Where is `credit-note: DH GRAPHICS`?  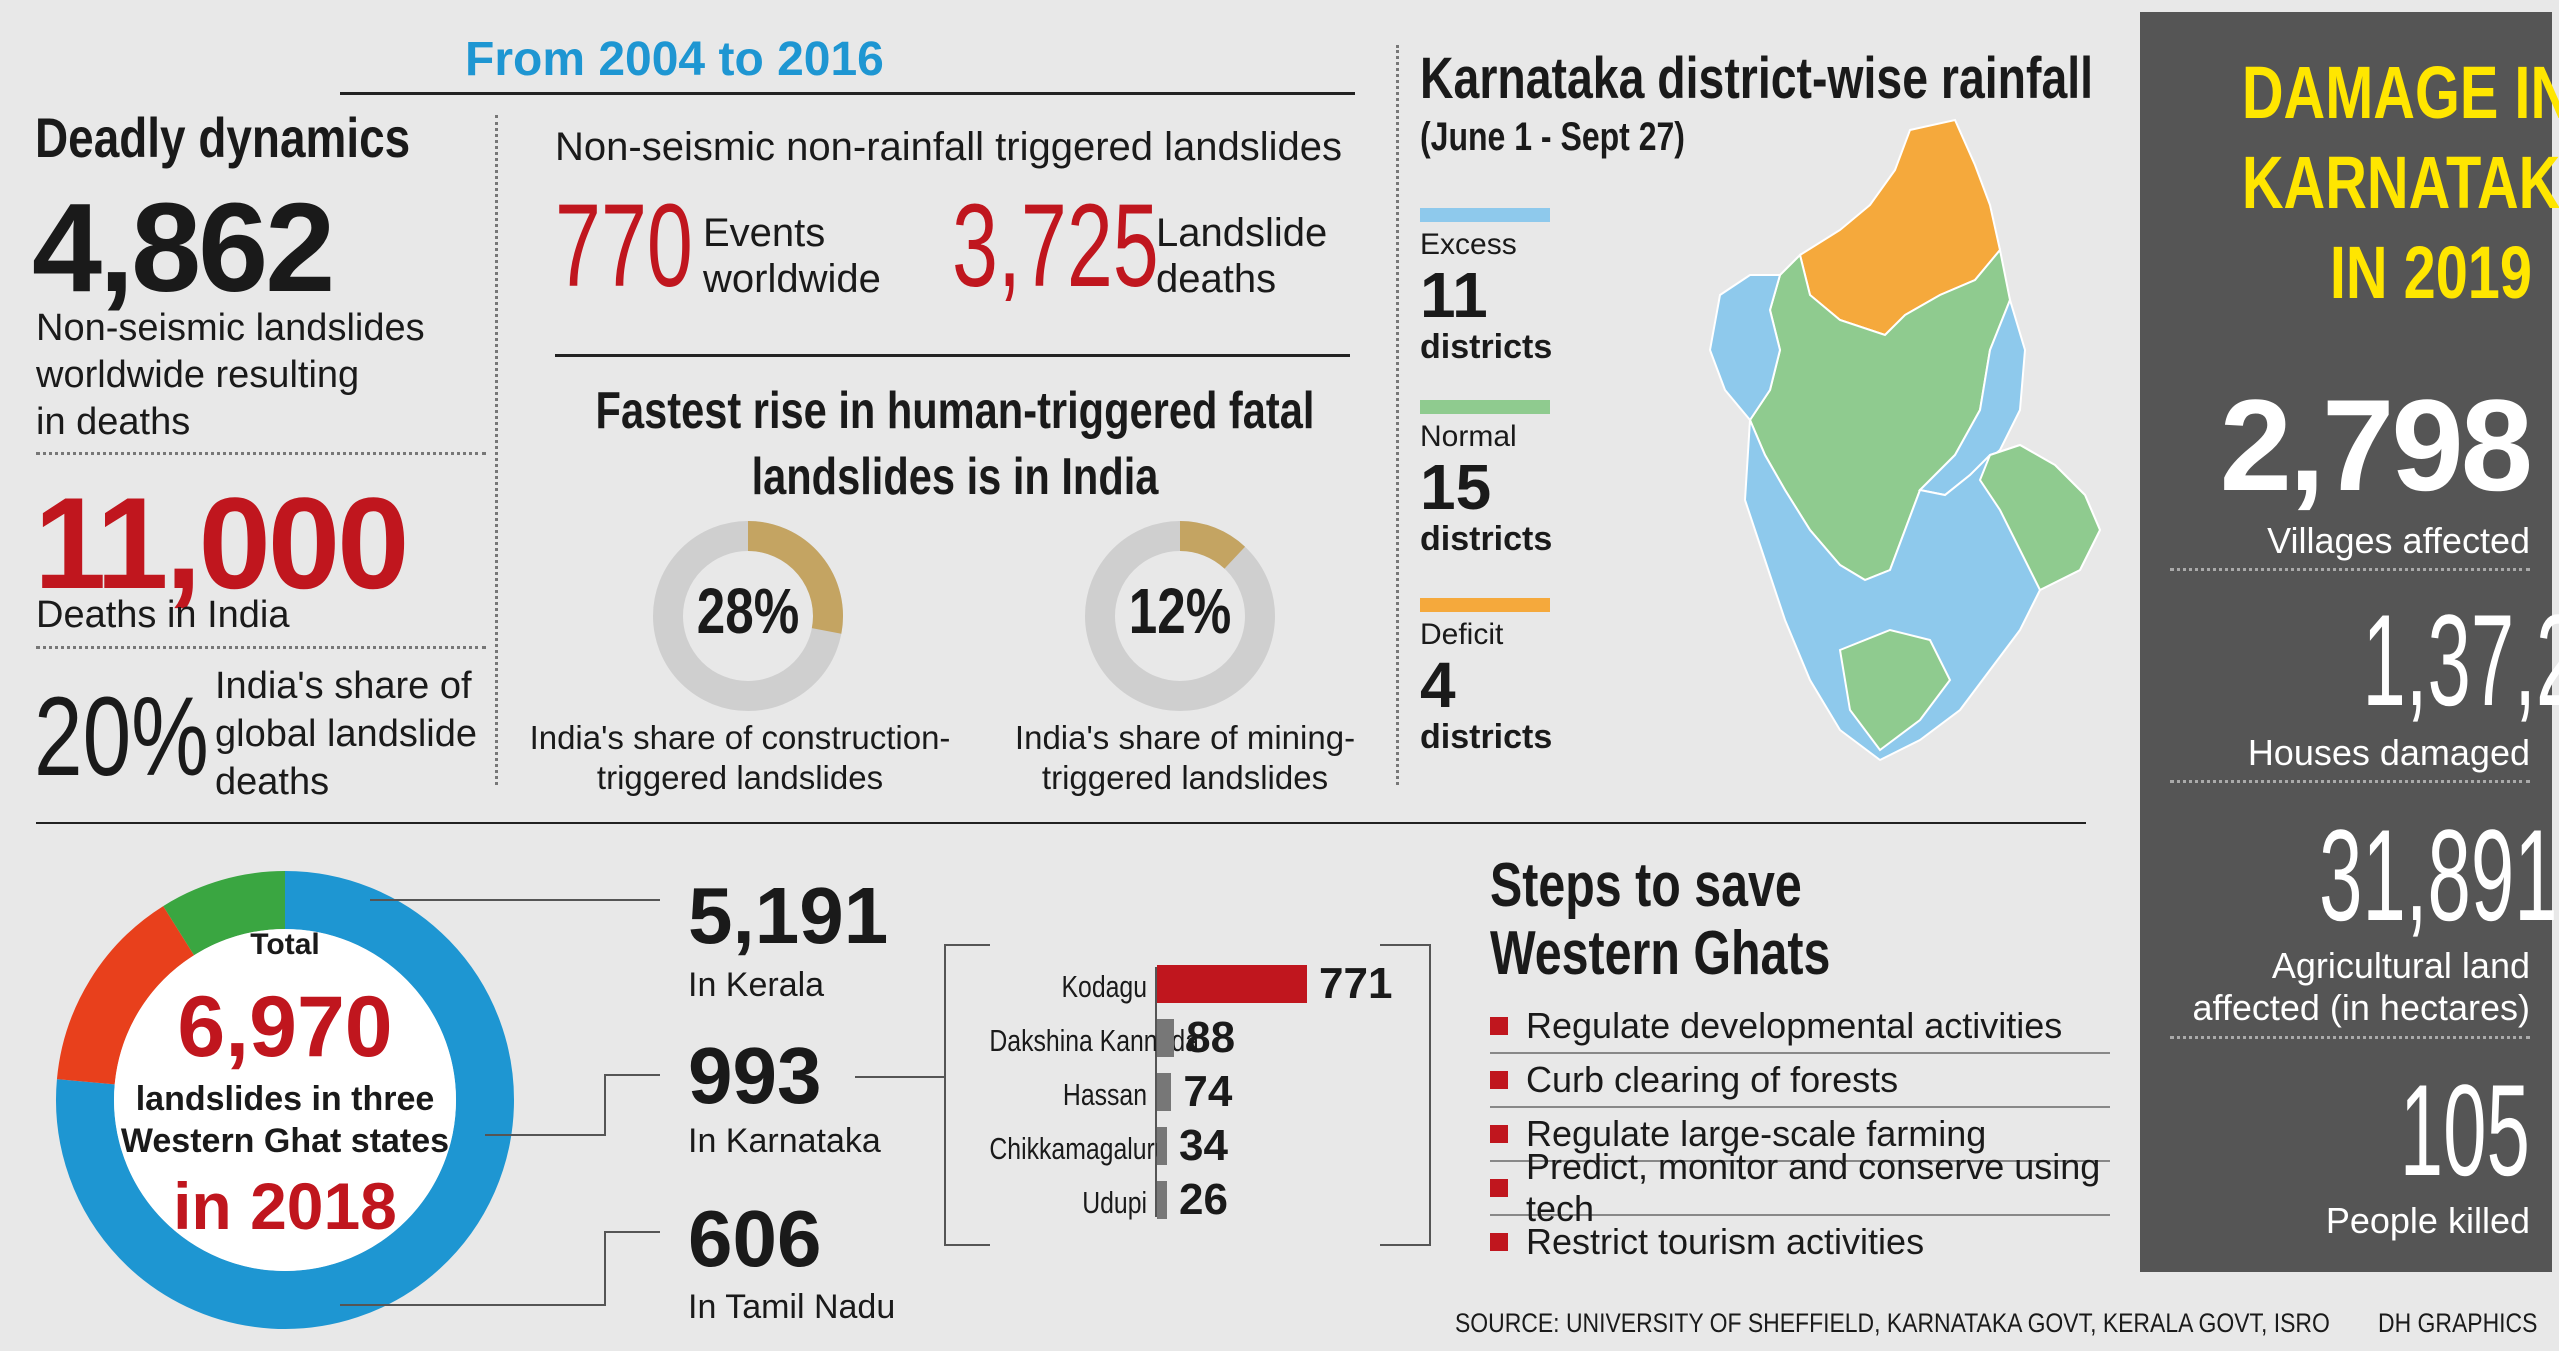 credit-note: DH GRAPHICS is located at coordinates (2458, 1323).